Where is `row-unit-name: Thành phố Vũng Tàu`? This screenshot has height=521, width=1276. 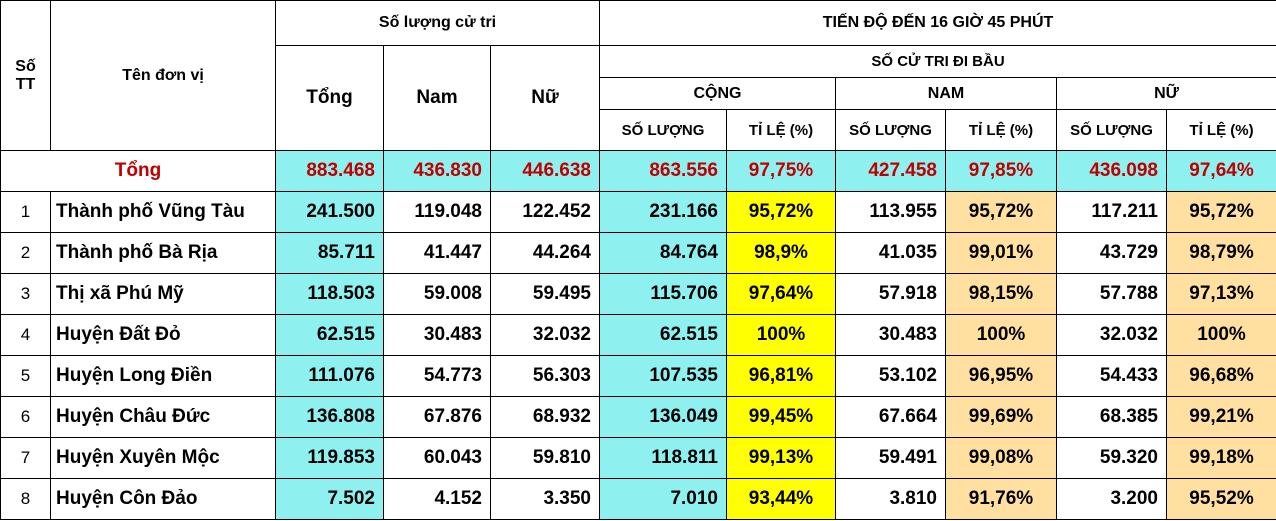 row-unit-name: Thành phố Vũng Tàu is located at coordinates (163, 212).